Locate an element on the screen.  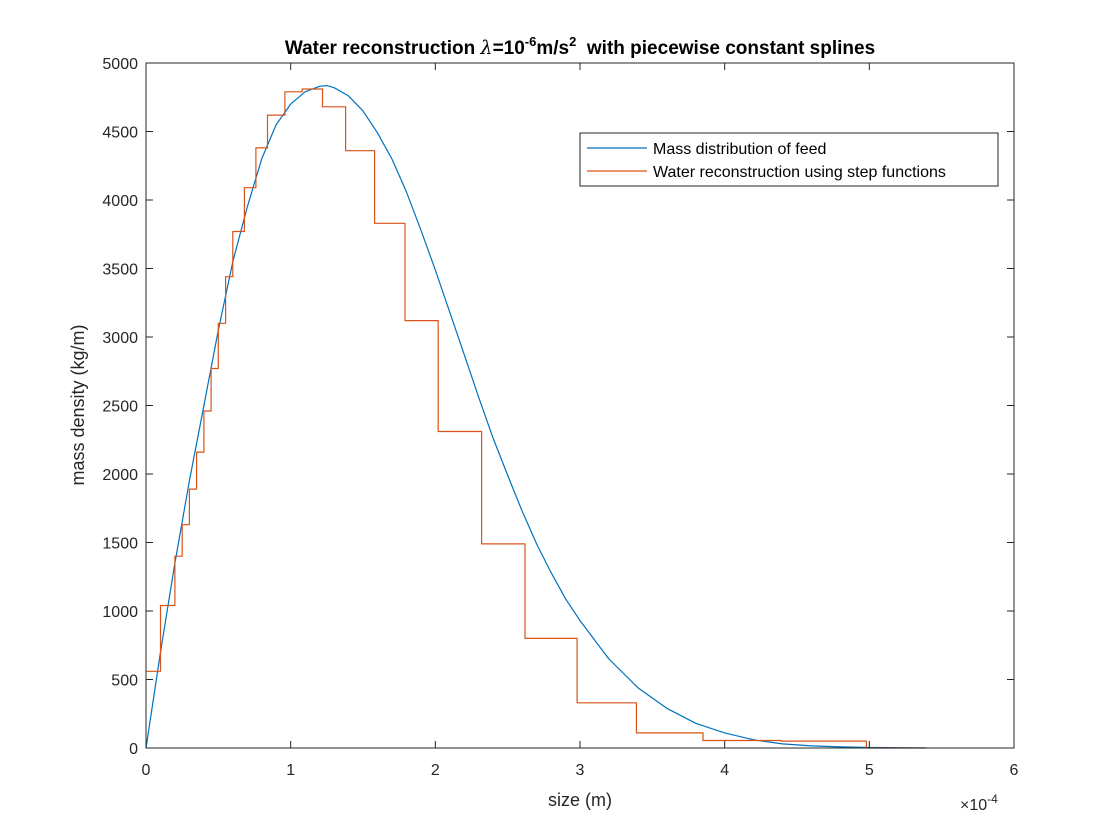
x-tick-label: 3 is located at coordinates (580, 770).